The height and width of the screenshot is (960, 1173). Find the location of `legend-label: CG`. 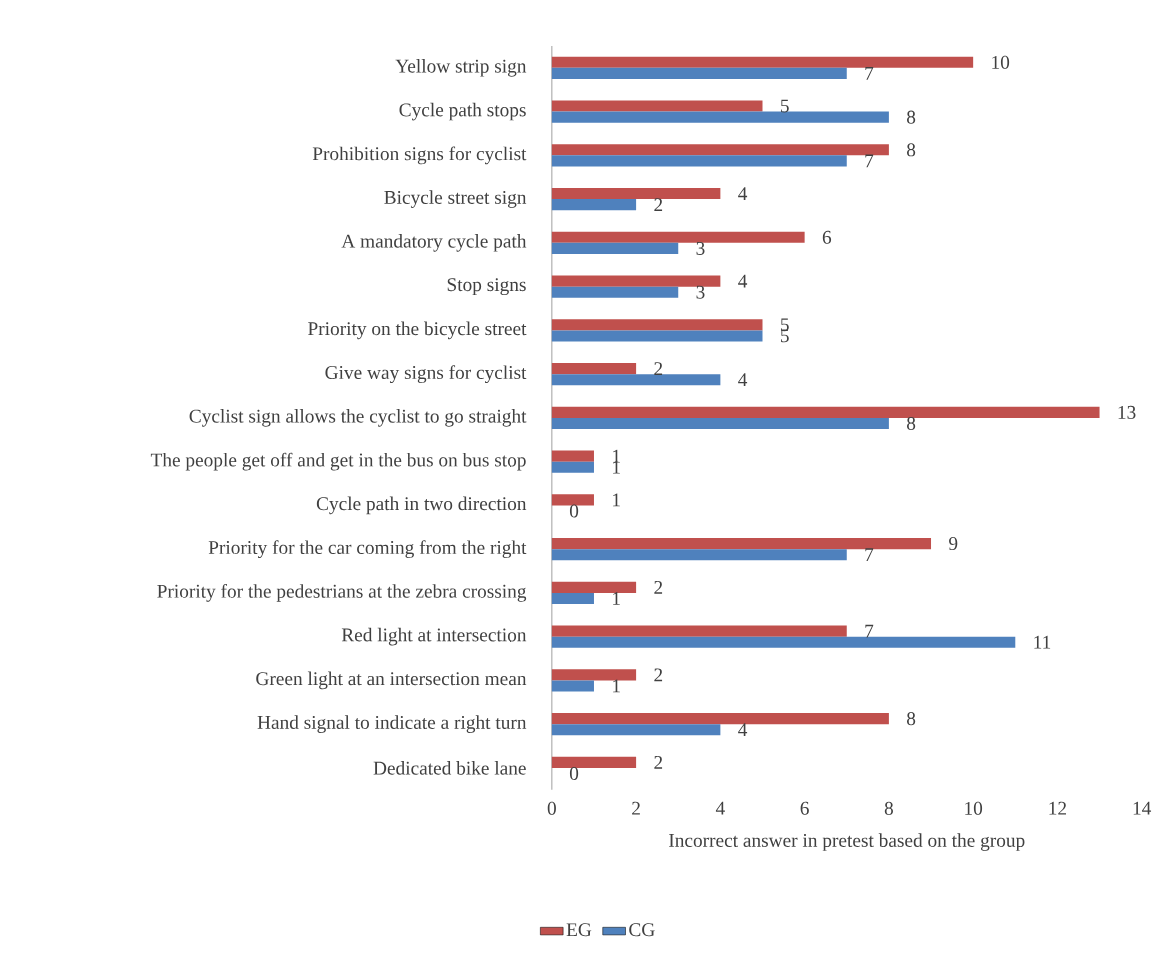

legend-label: CG is located at coordinates (642, 930).